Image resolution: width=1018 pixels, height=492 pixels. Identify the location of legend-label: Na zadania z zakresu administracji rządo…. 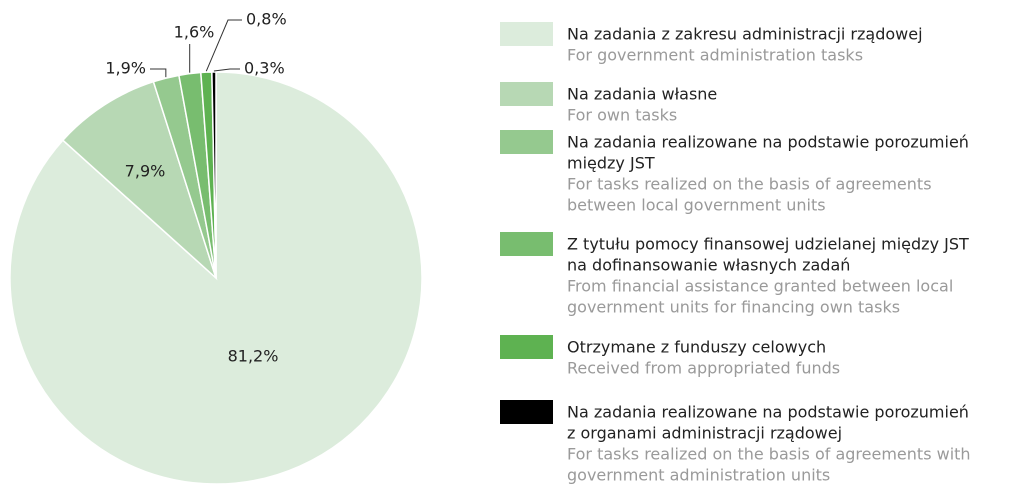
(745, 34).